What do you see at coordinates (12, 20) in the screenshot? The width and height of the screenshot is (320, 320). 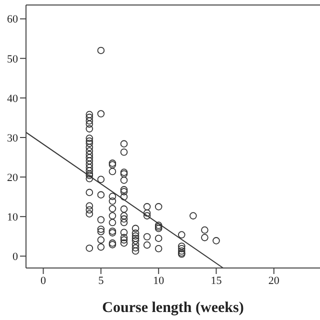 I see `y-tick-label: 60` at bounding box center [12, 20].